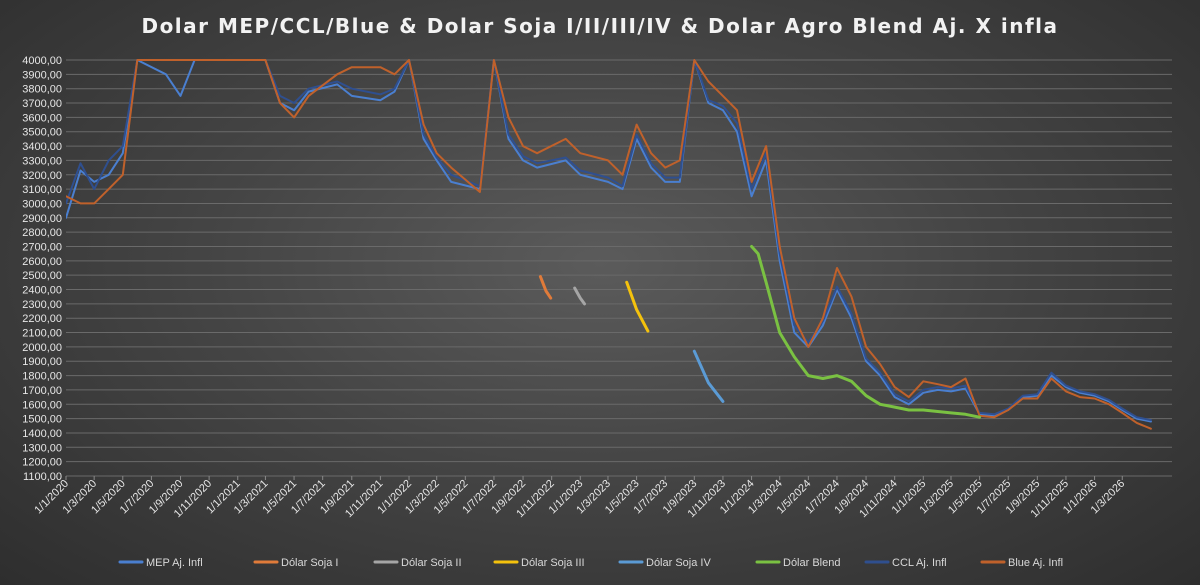  Describe the element at coordinates (811, 563) in the screenshot. I see `legend-label: Dólar Blend` at that location.